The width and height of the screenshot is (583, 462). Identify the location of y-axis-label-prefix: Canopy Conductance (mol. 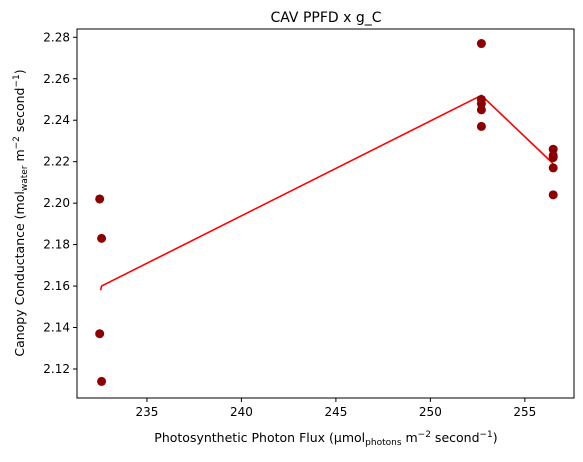
(19, 274).